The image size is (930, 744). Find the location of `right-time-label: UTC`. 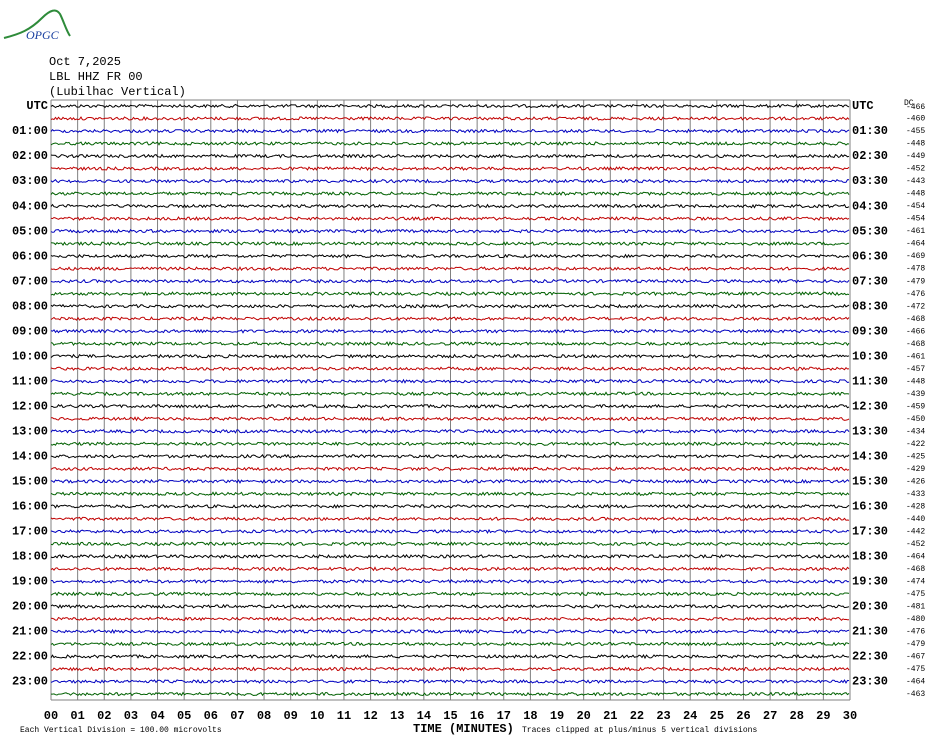

right-time-label: UTC is located at coordinates (863, 106).